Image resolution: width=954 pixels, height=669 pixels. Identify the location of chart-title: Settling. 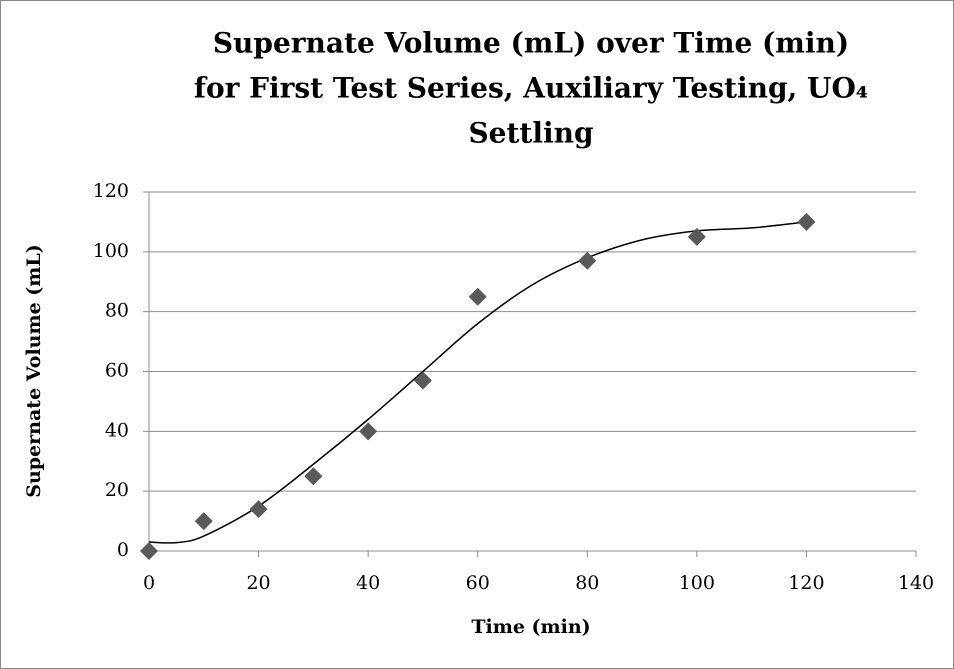
(530, 133).